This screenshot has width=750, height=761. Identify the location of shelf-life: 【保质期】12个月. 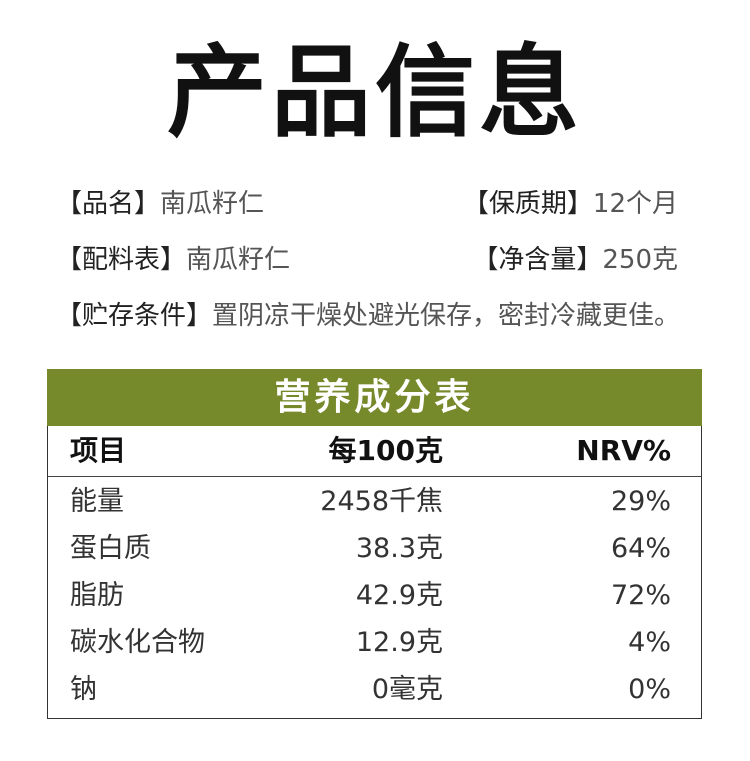
(570, 204).